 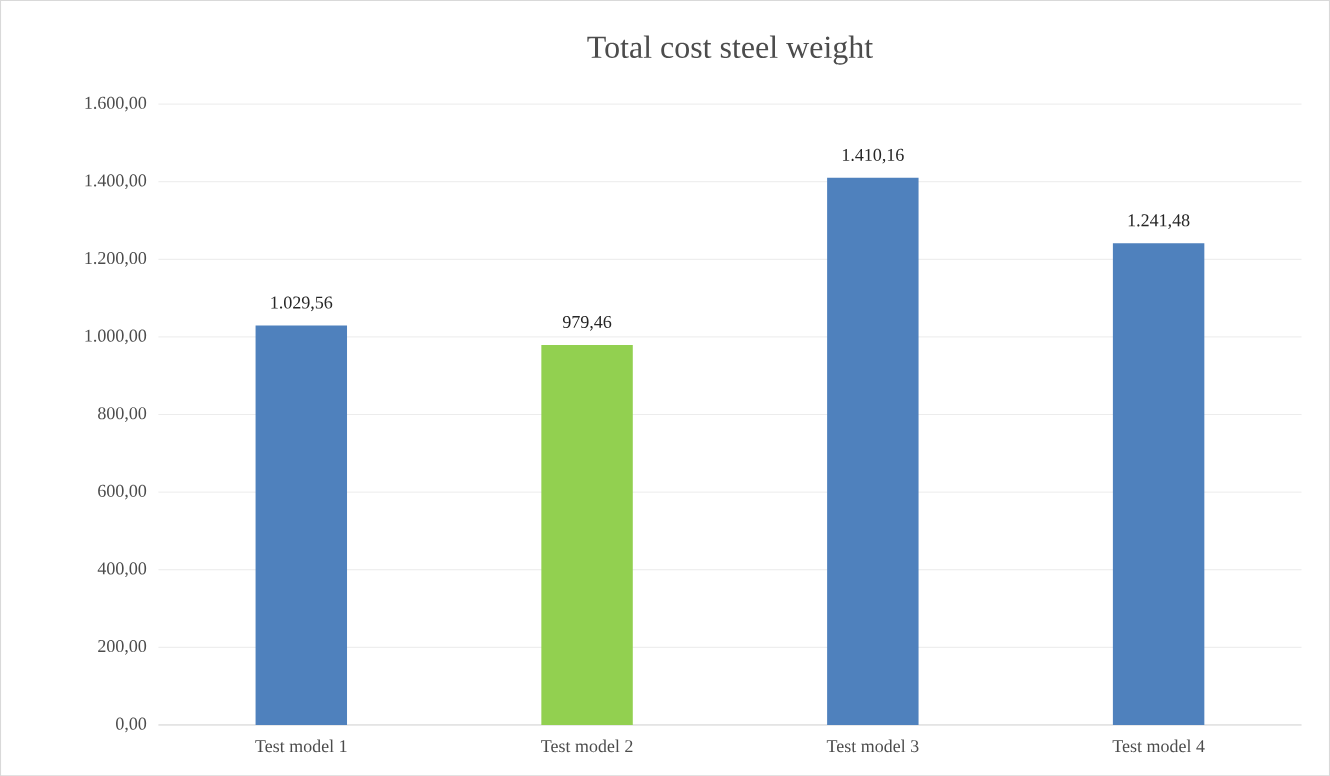 I want to click on y-tick-label: 1.600,00, so click(x=116, y=104).